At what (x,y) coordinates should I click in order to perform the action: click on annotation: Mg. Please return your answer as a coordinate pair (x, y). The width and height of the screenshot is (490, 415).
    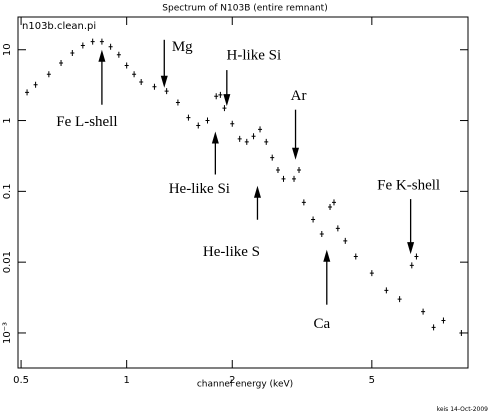
    Looking at the image, I should click on (182, 47).